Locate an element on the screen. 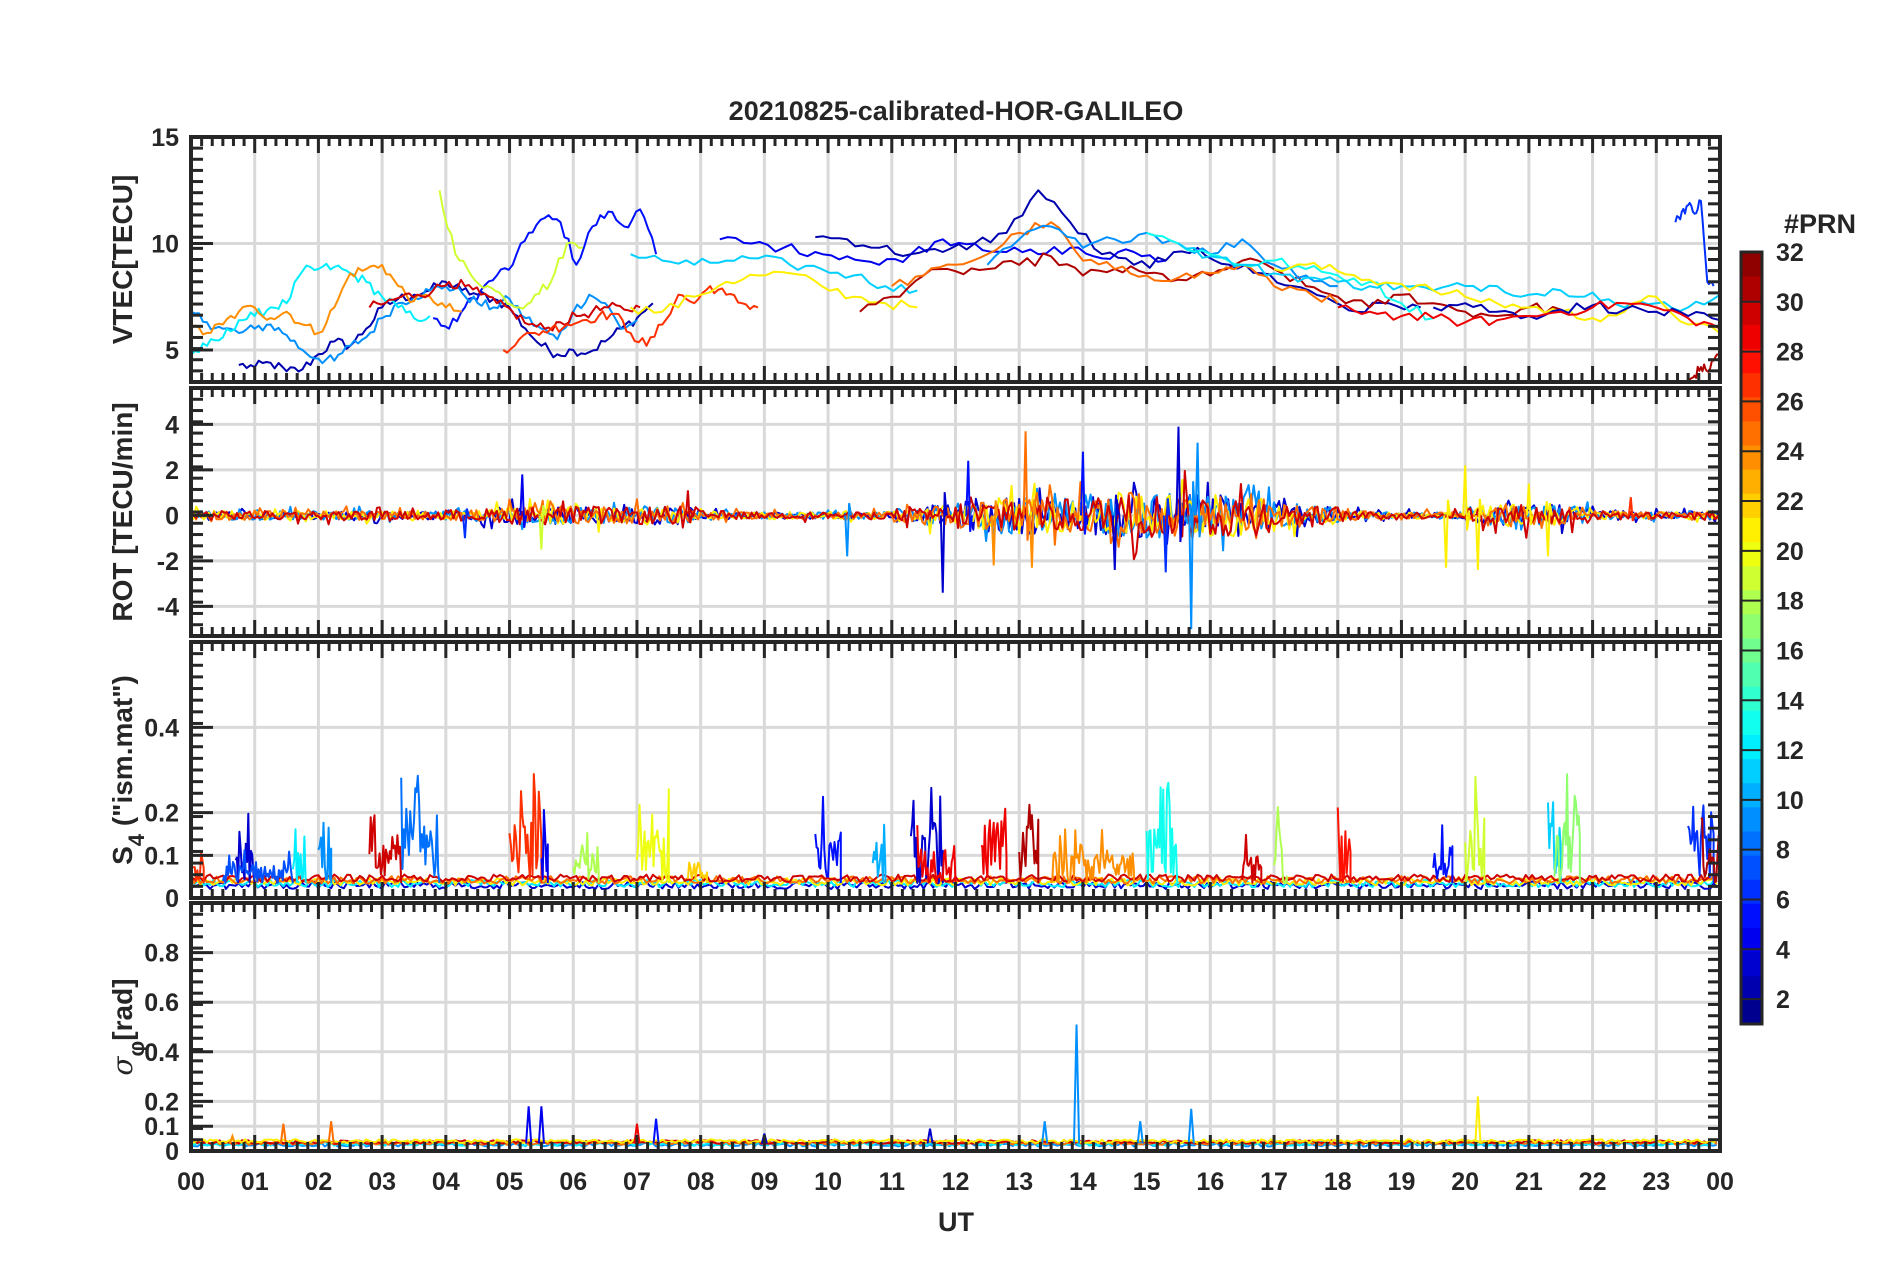 The height and width of the screenshot is (1272, 1902). y-axis-label: ROT [TECU/min] is located at coordinates (122, 511).